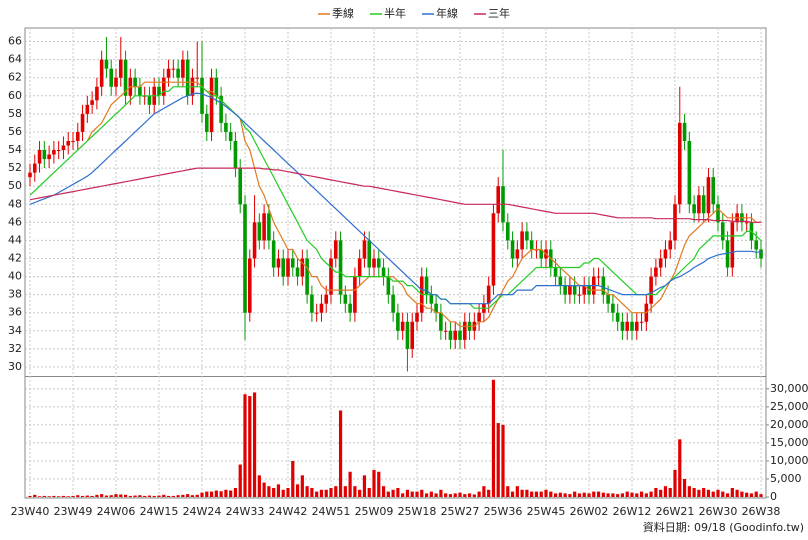  What do you see at coordinates (395, 195) in the screenshot?
I see `ma-line` at bounding box center [395, 195].